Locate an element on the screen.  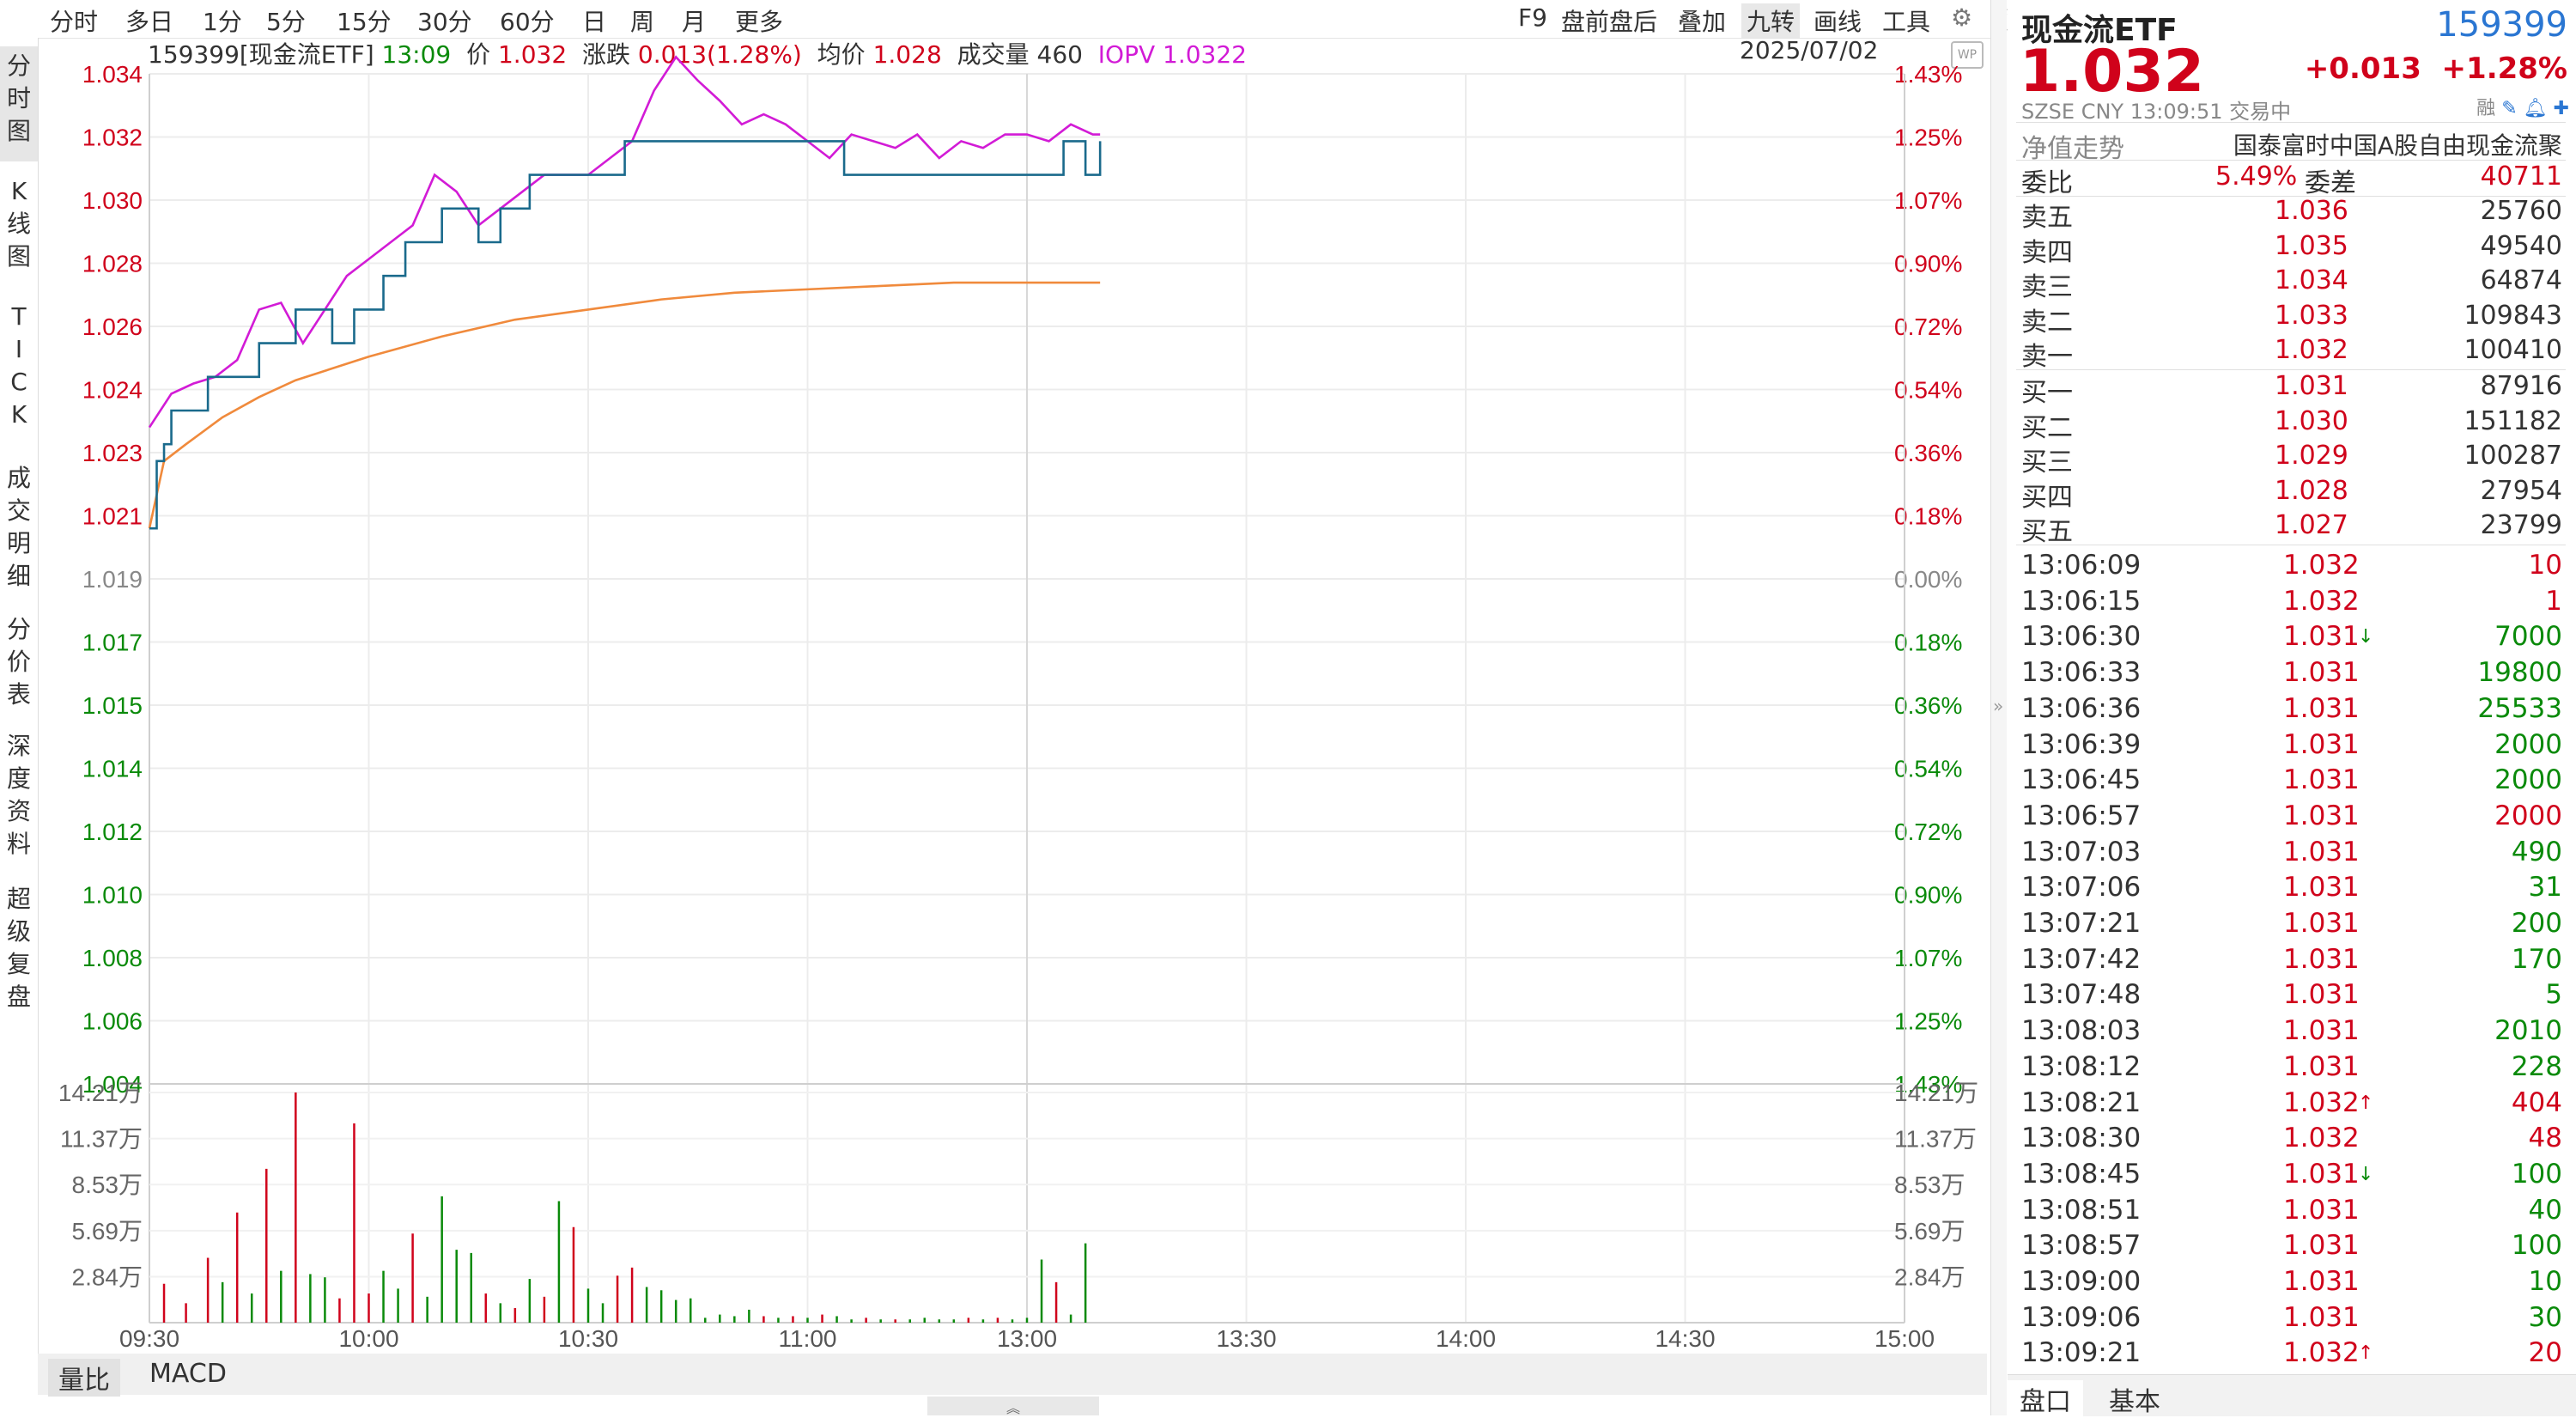
timeframe-tab: 15分 is located at coordinates (365, 22).